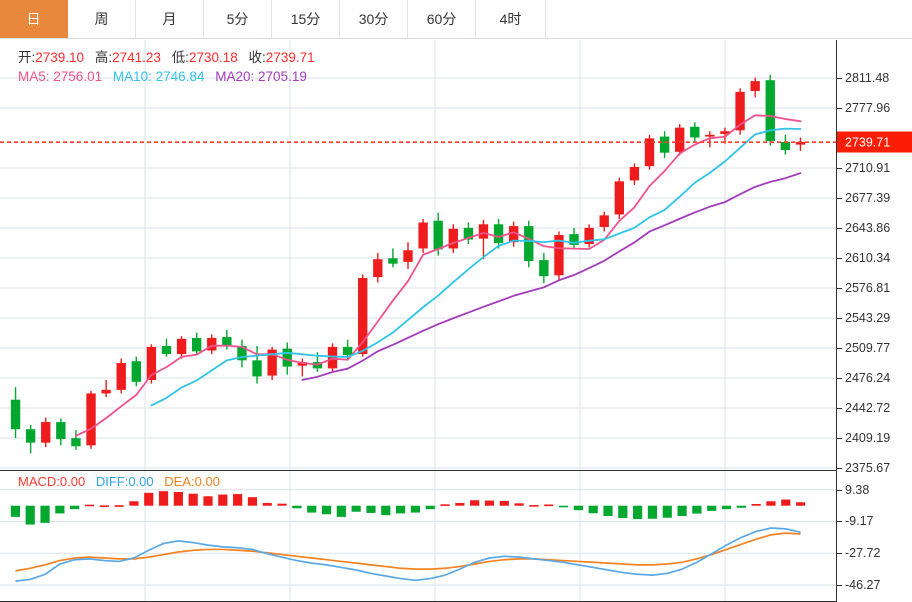 The image size is (912, 602). What do you see at coordinates (836, 321) in the screenshot?
I see `right-axis-divider` at bounding box center [836, 321].